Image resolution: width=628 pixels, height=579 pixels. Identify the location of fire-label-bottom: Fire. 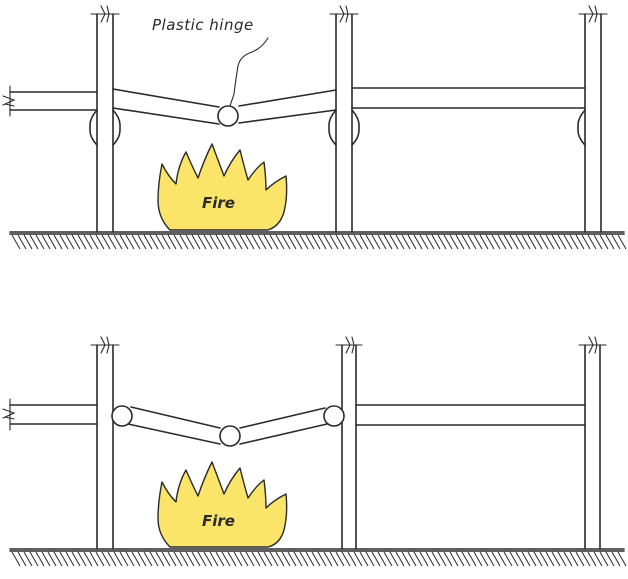
(218, 521).